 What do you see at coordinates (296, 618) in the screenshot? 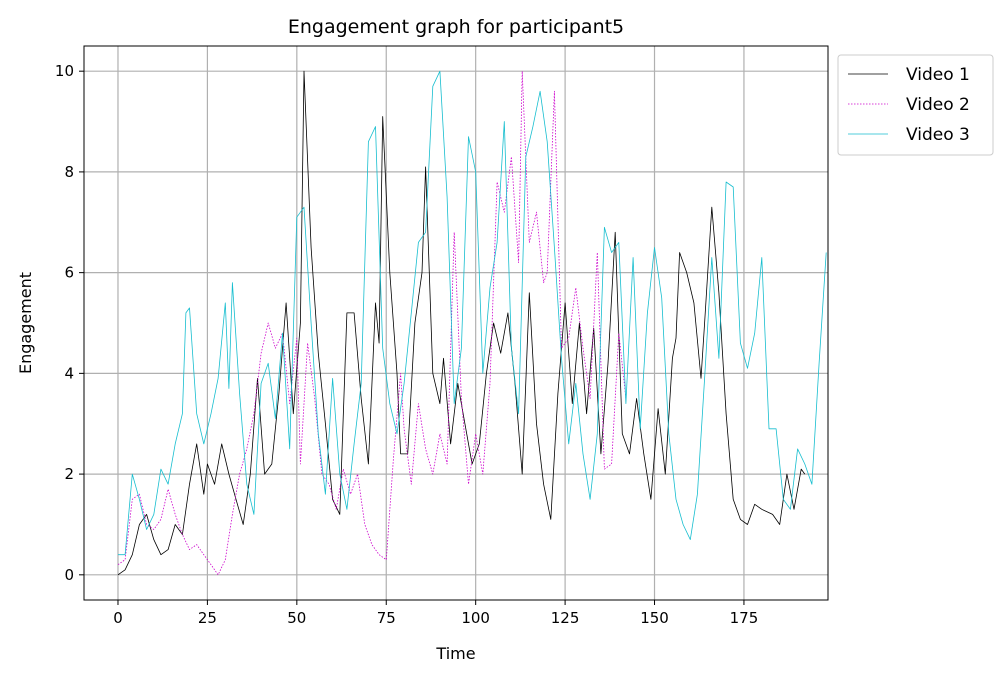
I see `x-tick-label: 50` at bounding box center [296, 618].